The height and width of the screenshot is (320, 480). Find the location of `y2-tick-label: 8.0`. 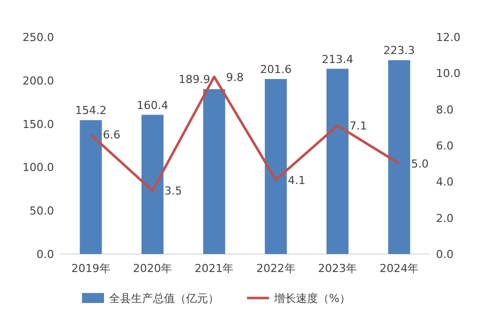

y2-tick-label: 8.0 is located at coordinates (445, 109).